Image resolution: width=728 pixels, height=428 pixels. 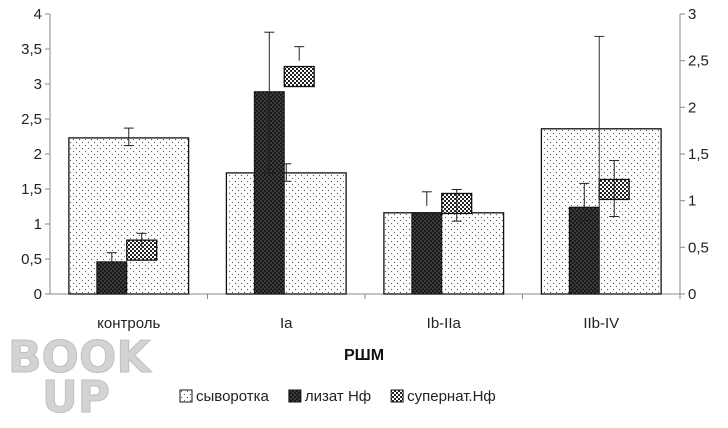 I want to click on category-labels: контроль Ia Ib-IIa IIb-IV, so click(x=358, y=323).